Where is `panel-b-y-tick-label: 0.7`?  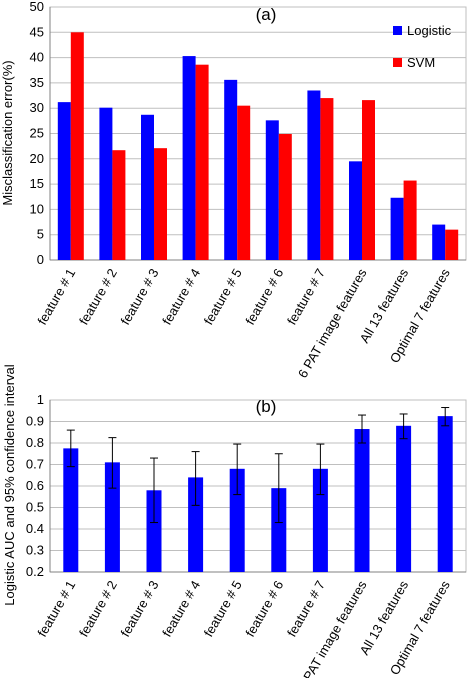 panel-b-y-tick-label: 0.7 is located at coordinates (35, 464).